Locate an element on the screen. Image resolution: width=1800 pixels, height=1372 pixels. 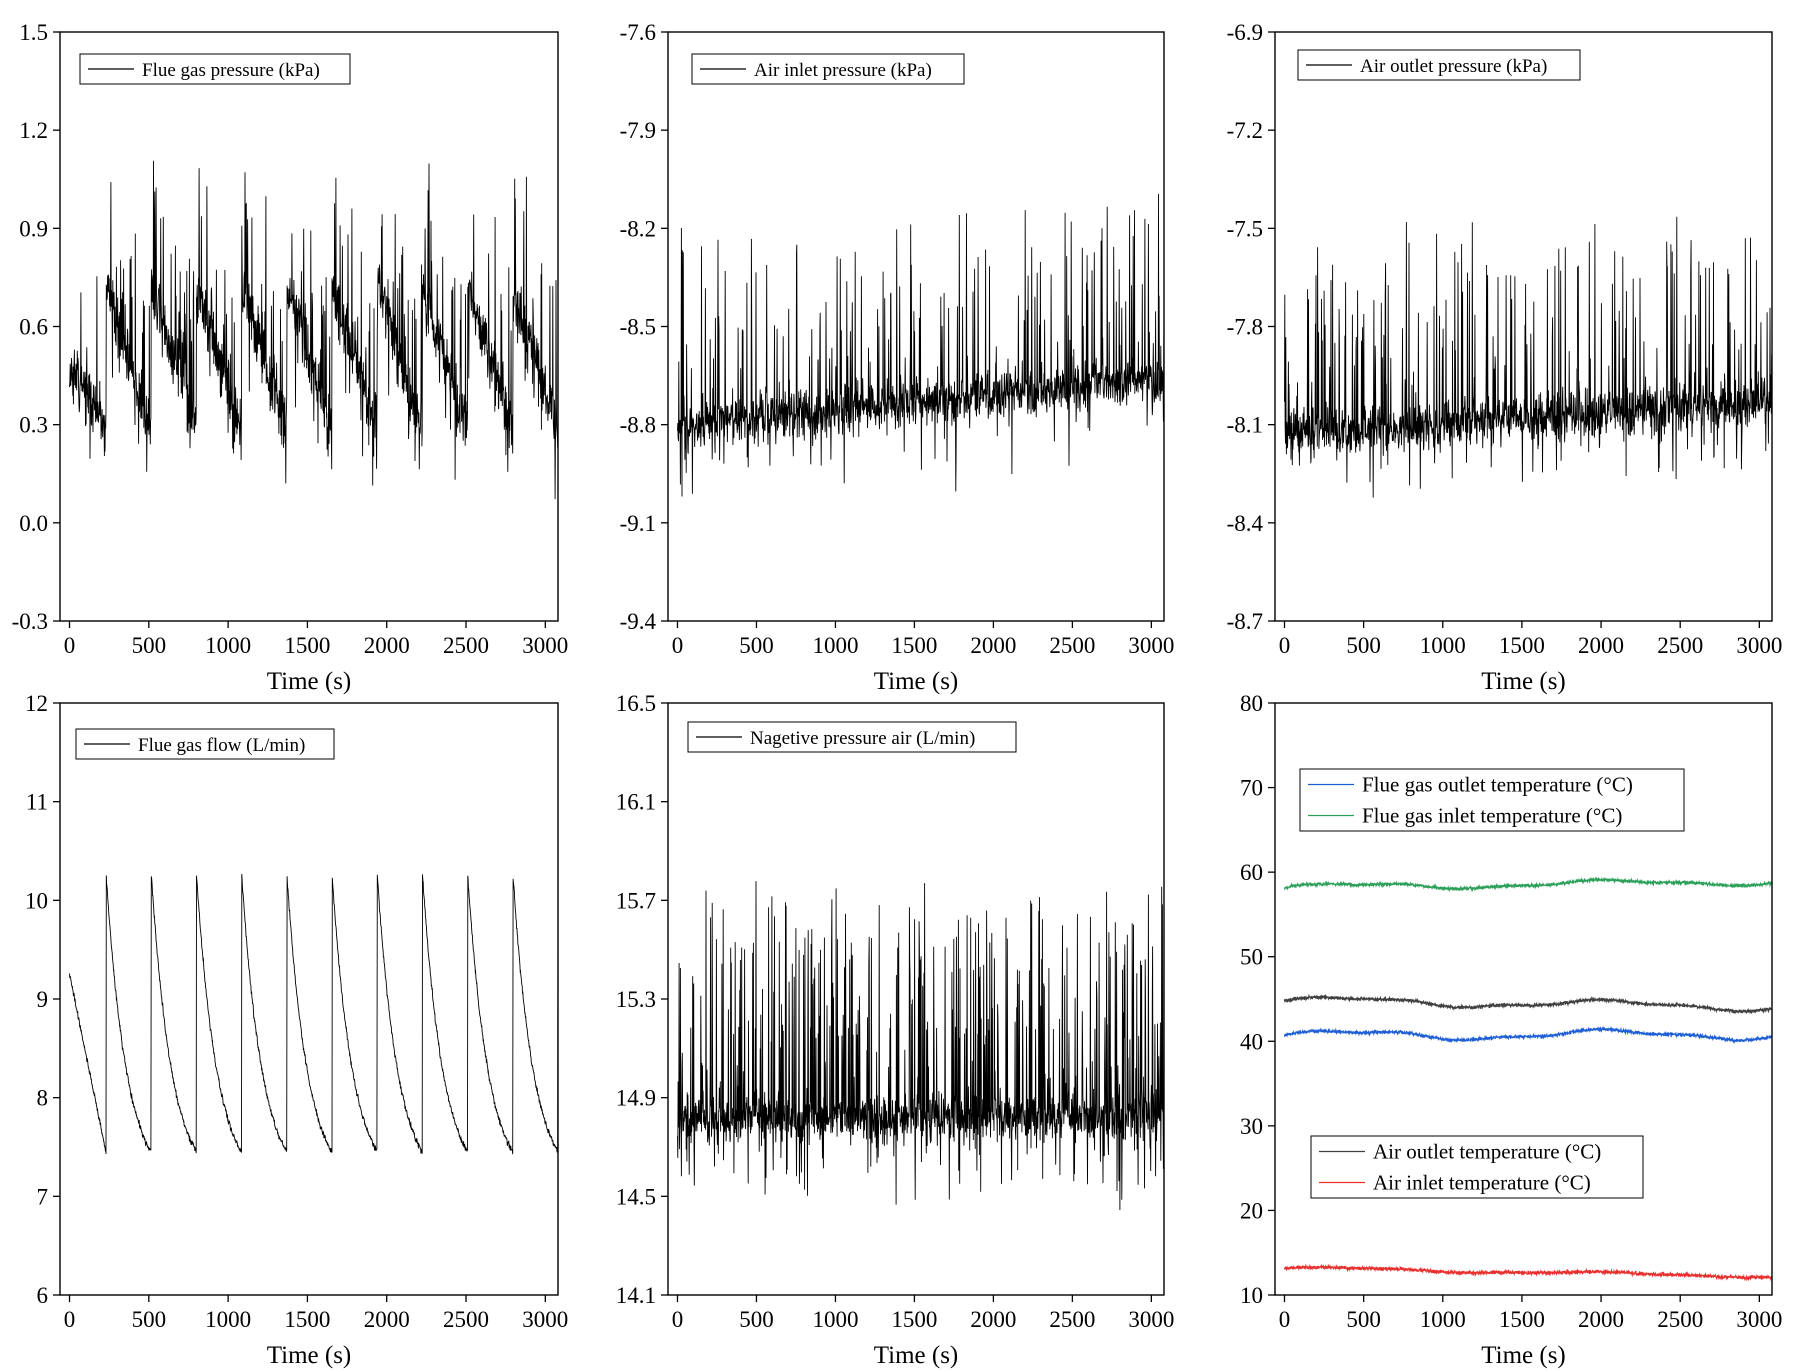
y-tick-label: 16.5 is located at coordinates (636, 703).